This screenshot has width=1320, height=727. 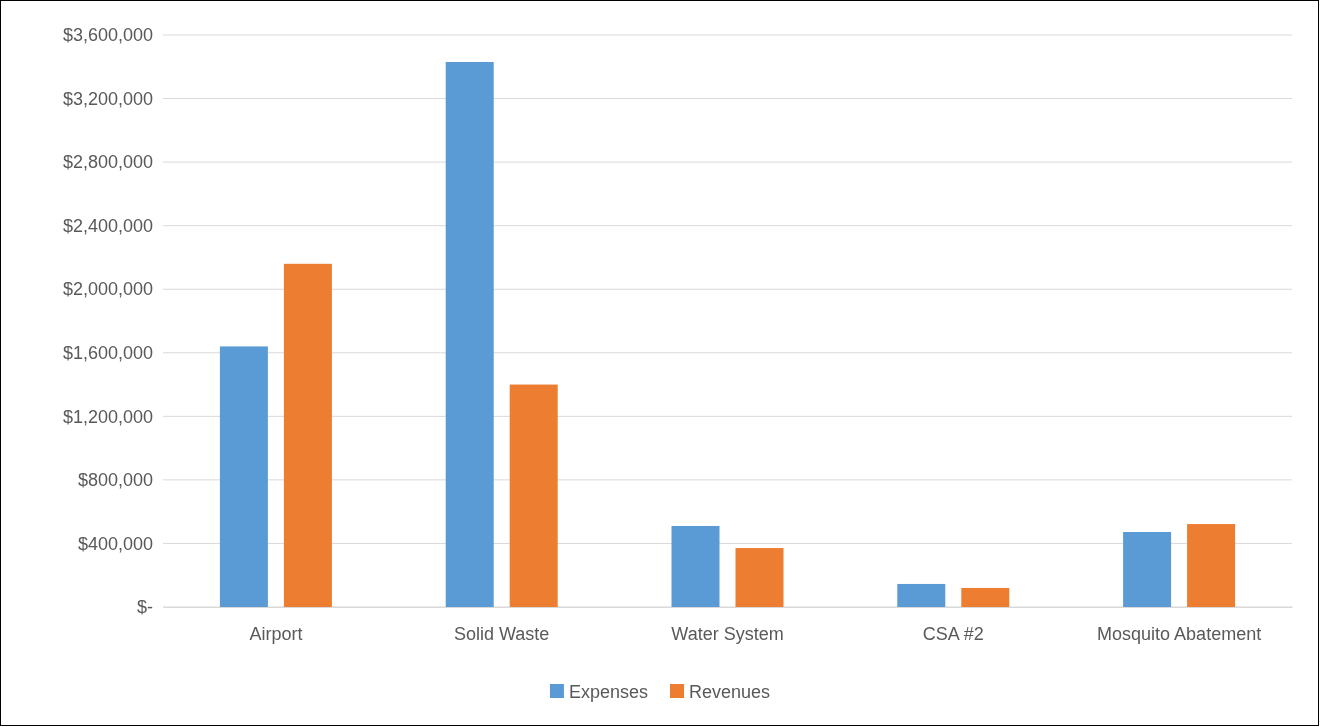 I want to click on x-tick-label: CSA #2, so click(x=953, y=633).